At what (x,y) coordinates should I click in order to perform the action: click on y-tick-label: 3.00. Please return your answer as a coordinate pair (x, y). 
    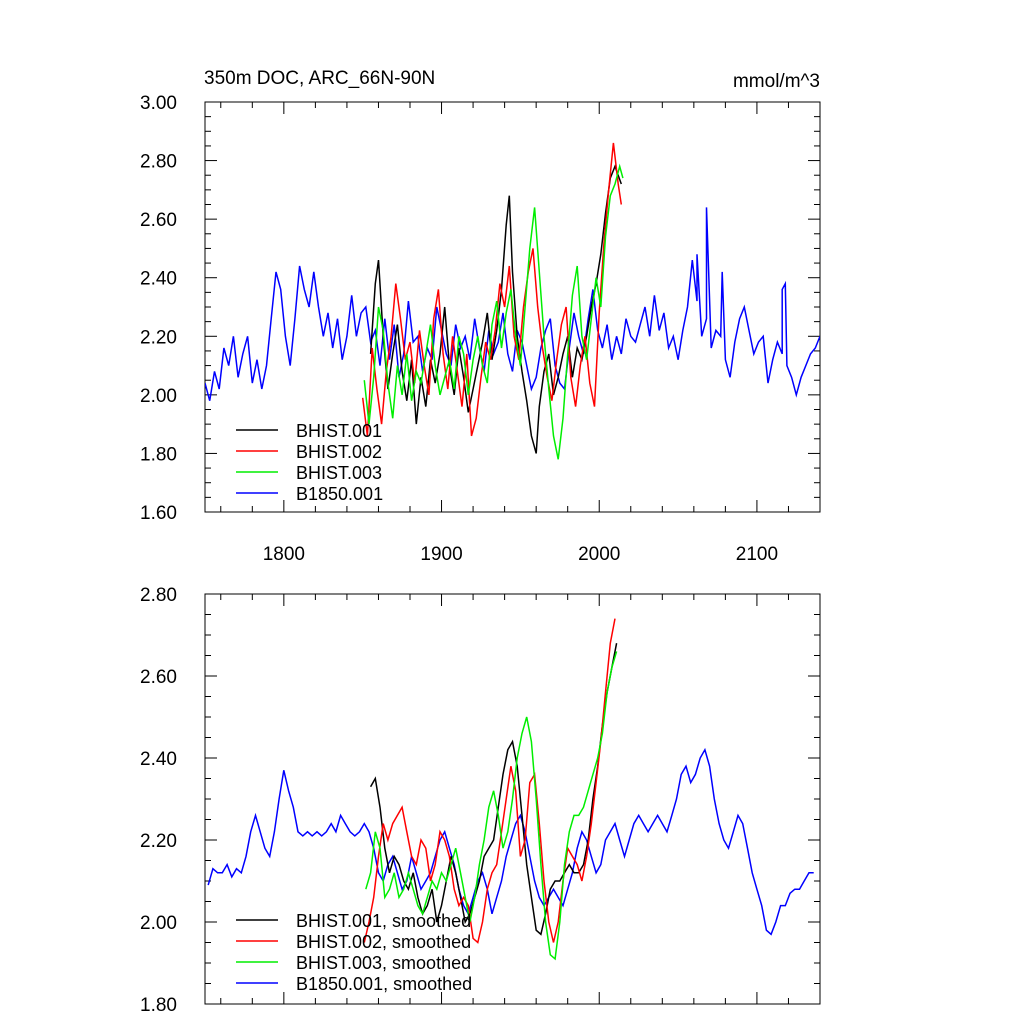
    Looking at the image, I should click on (158, 103).